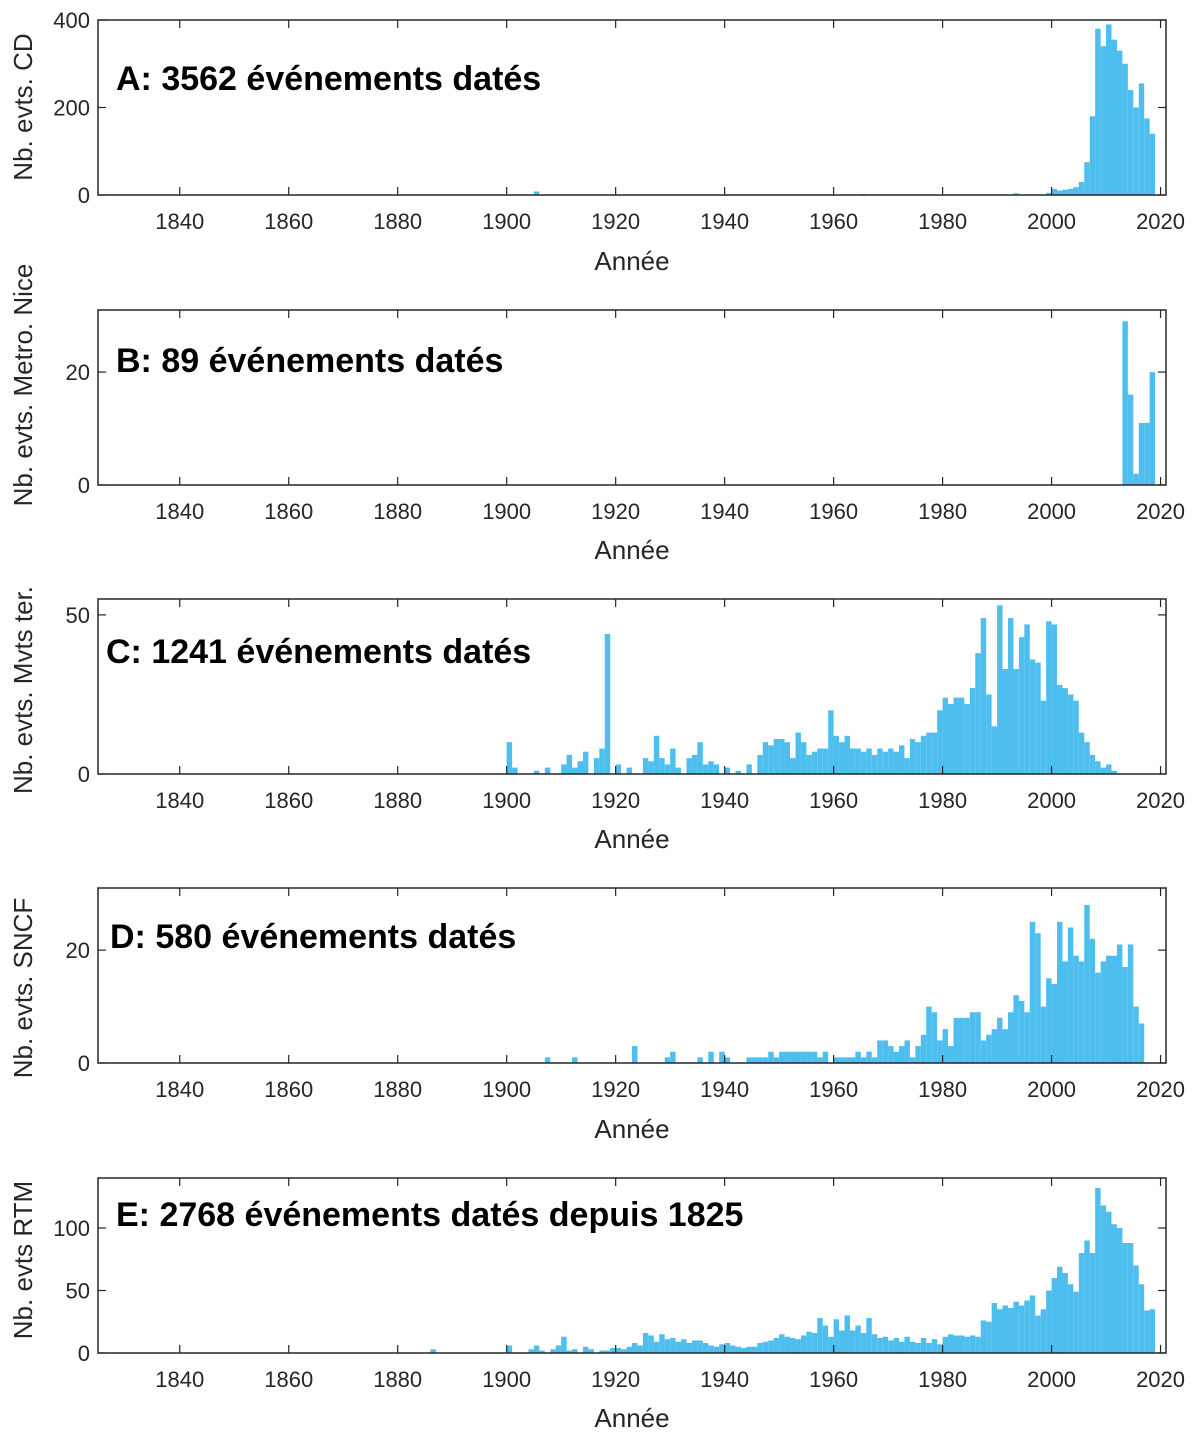 The height and width of the screenshot is (1439, 1200). Describe the element at coordinates (1054, 192) in the screenshot. I see `panel-a-bar-2000` at that location.